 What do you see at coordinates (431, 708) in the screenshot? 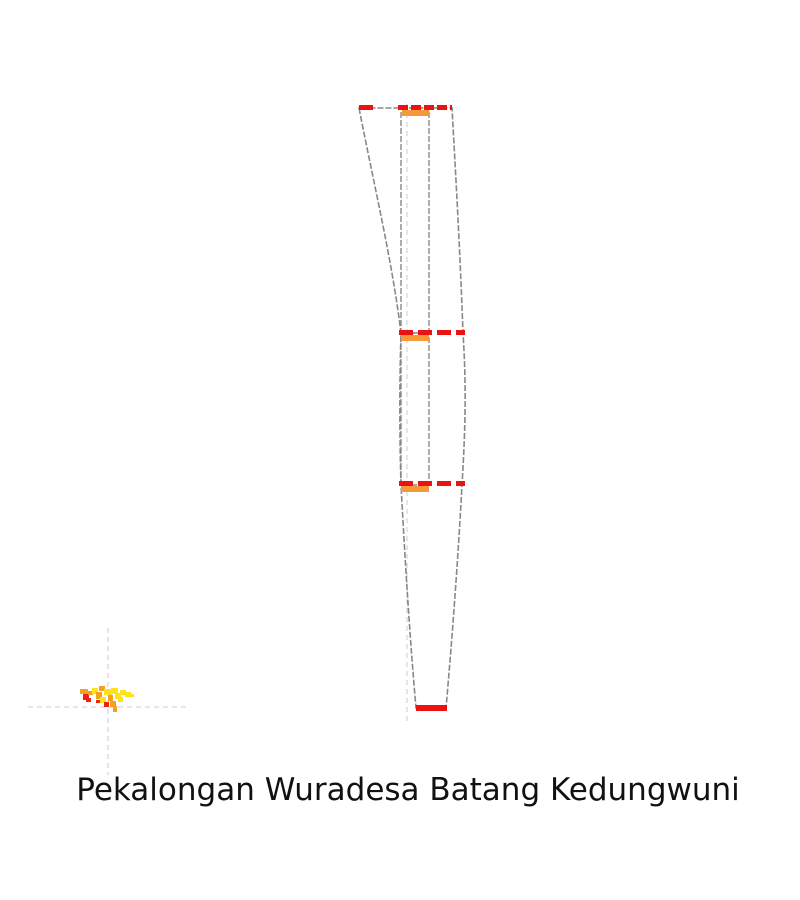
I see `flow-node-bottom` at bounding box center [431, 708].